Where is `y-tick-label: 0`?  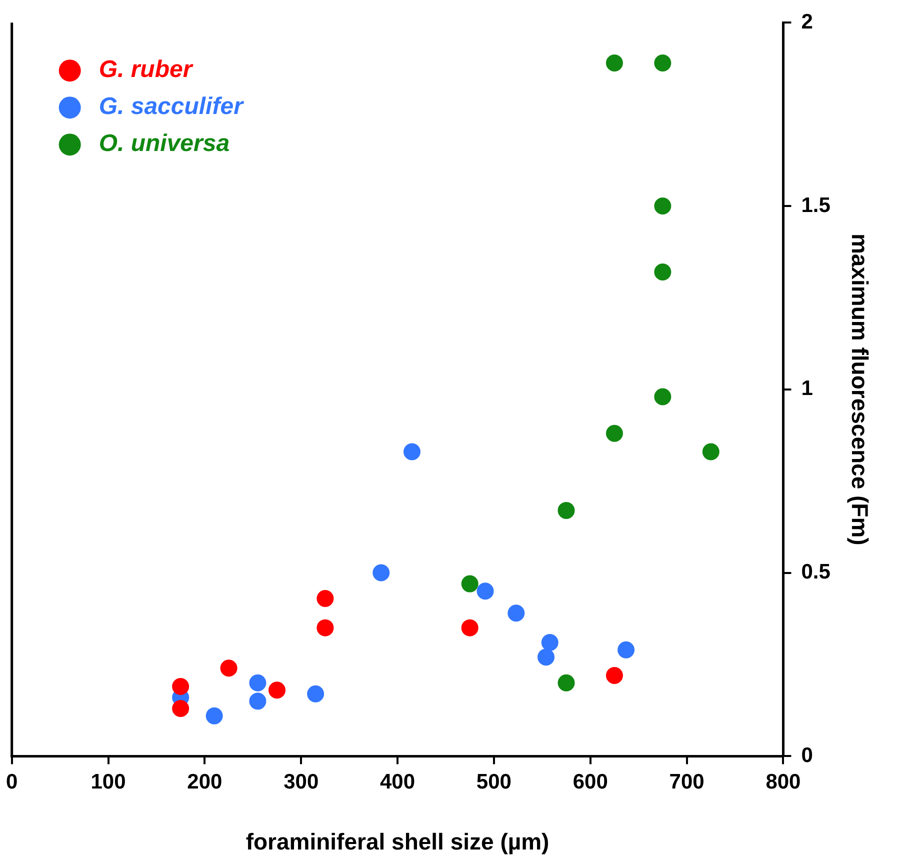 y-tick-label: 0 is located at coordinates (807, 755).